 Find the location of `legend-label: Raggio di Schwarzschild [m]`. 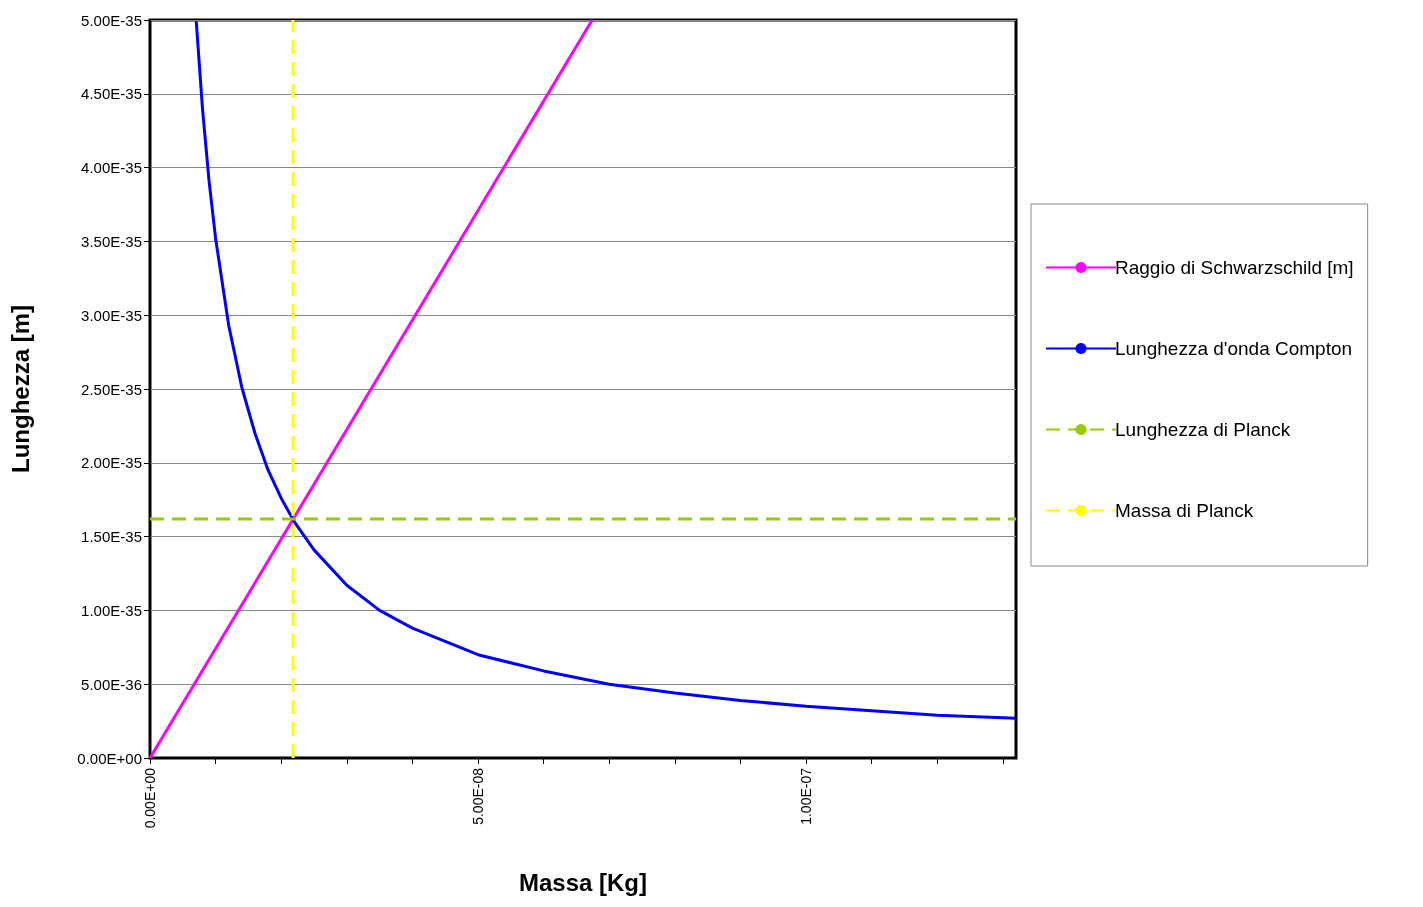

legend-label: Raggio di Schwarzschild [m] is located at coordinates (1234, 267).